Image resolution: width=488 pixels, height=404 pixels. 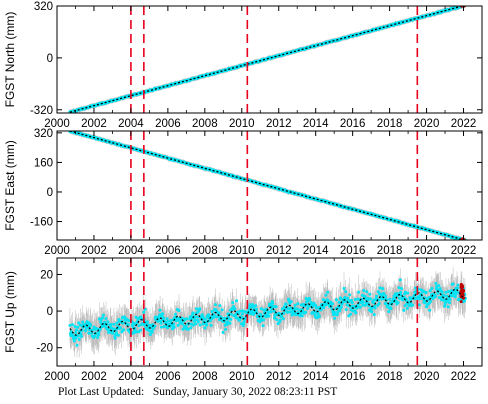 I want to click on x-tick-label: 2008, so click(x=205, y=377).